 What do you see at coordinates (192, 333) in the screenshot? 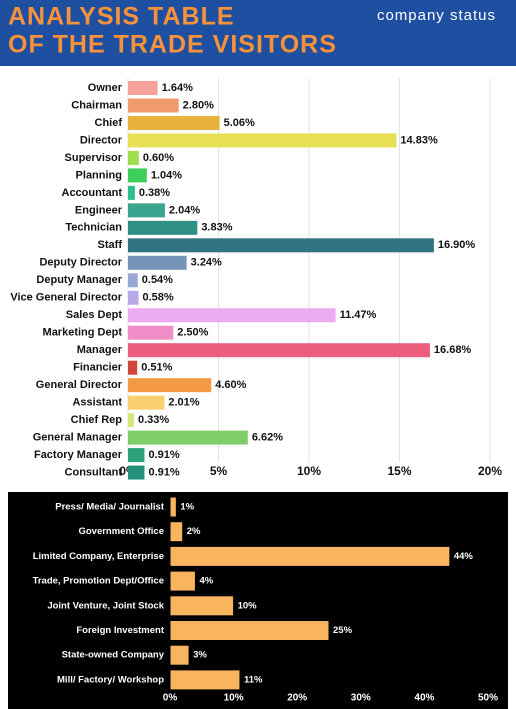
I see `value-label: 2.50%` at bounding box center [192, 333].